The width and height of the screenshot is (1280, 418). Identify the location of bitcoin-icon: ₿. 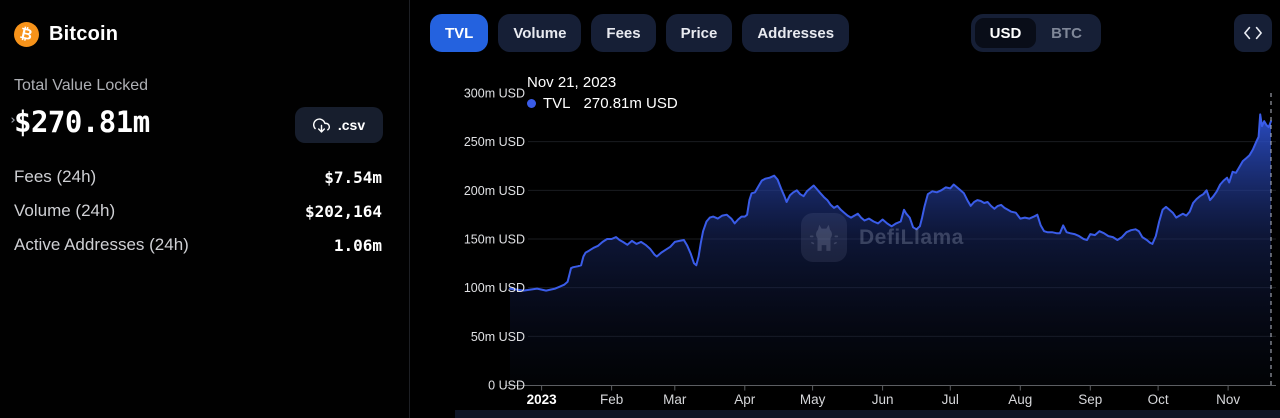
(26, 34).